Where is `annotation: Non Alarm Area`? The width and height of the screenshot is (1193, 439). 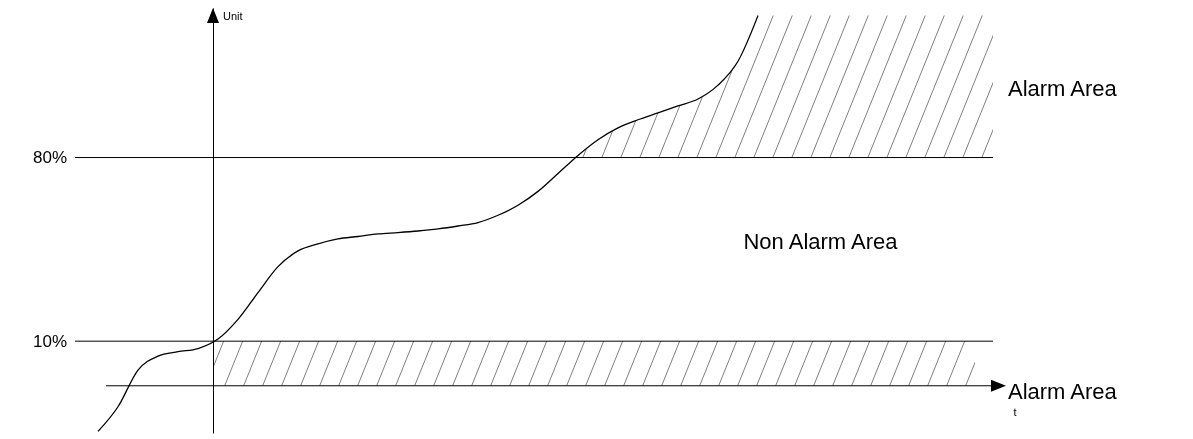 annotation: Non Alarm Area is located at coordinates (821, 242).